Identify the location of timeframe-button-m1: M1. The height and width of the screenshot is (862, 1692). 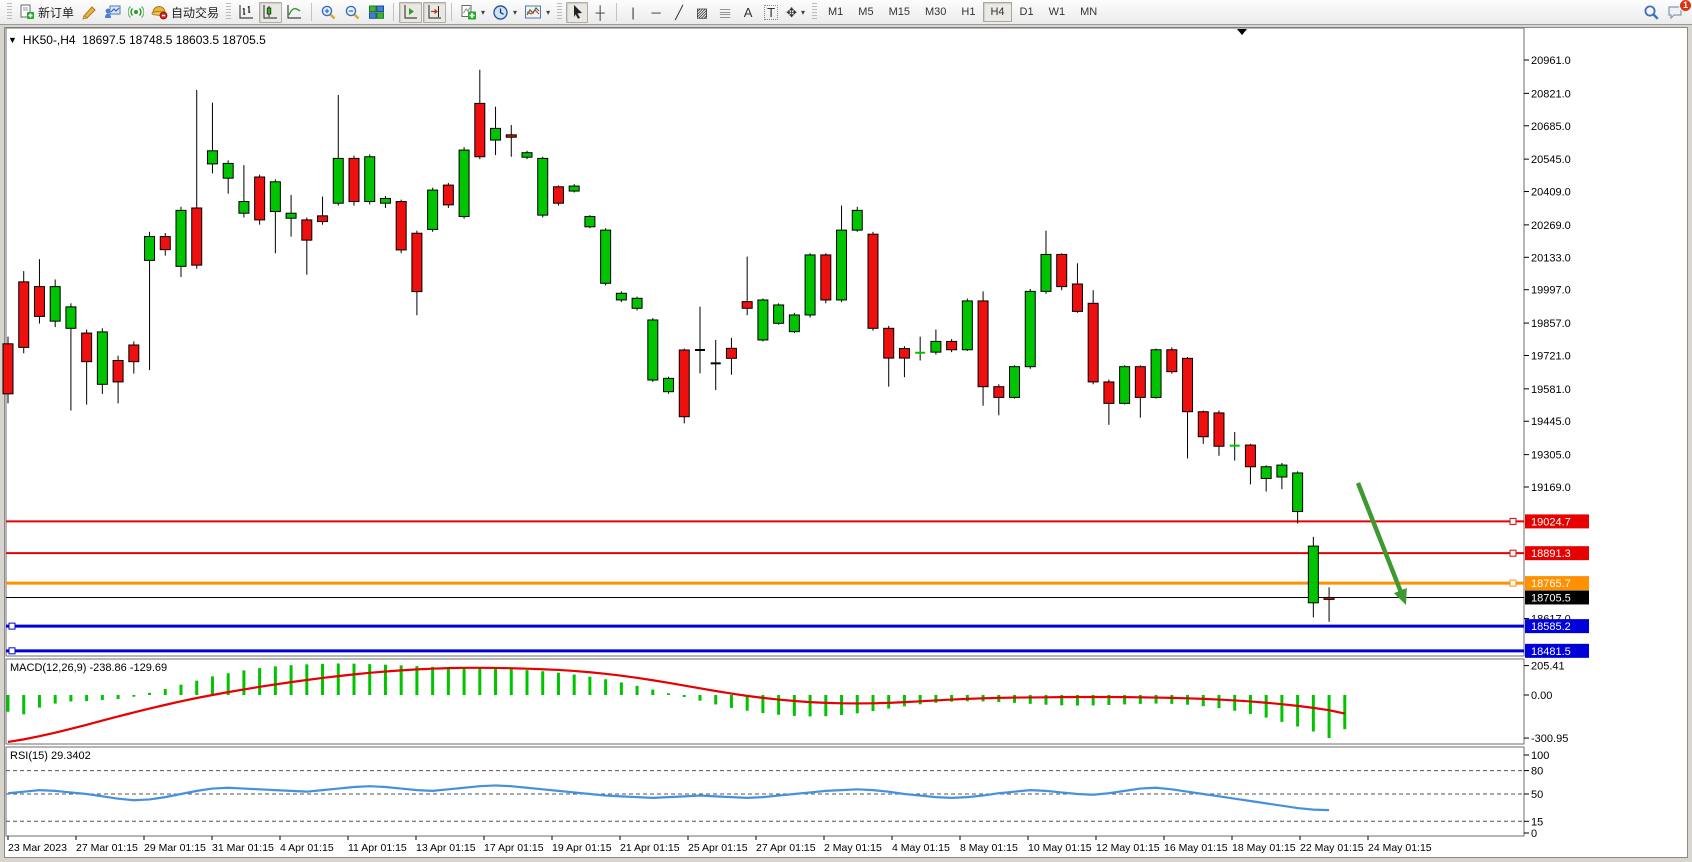
(836, 12).